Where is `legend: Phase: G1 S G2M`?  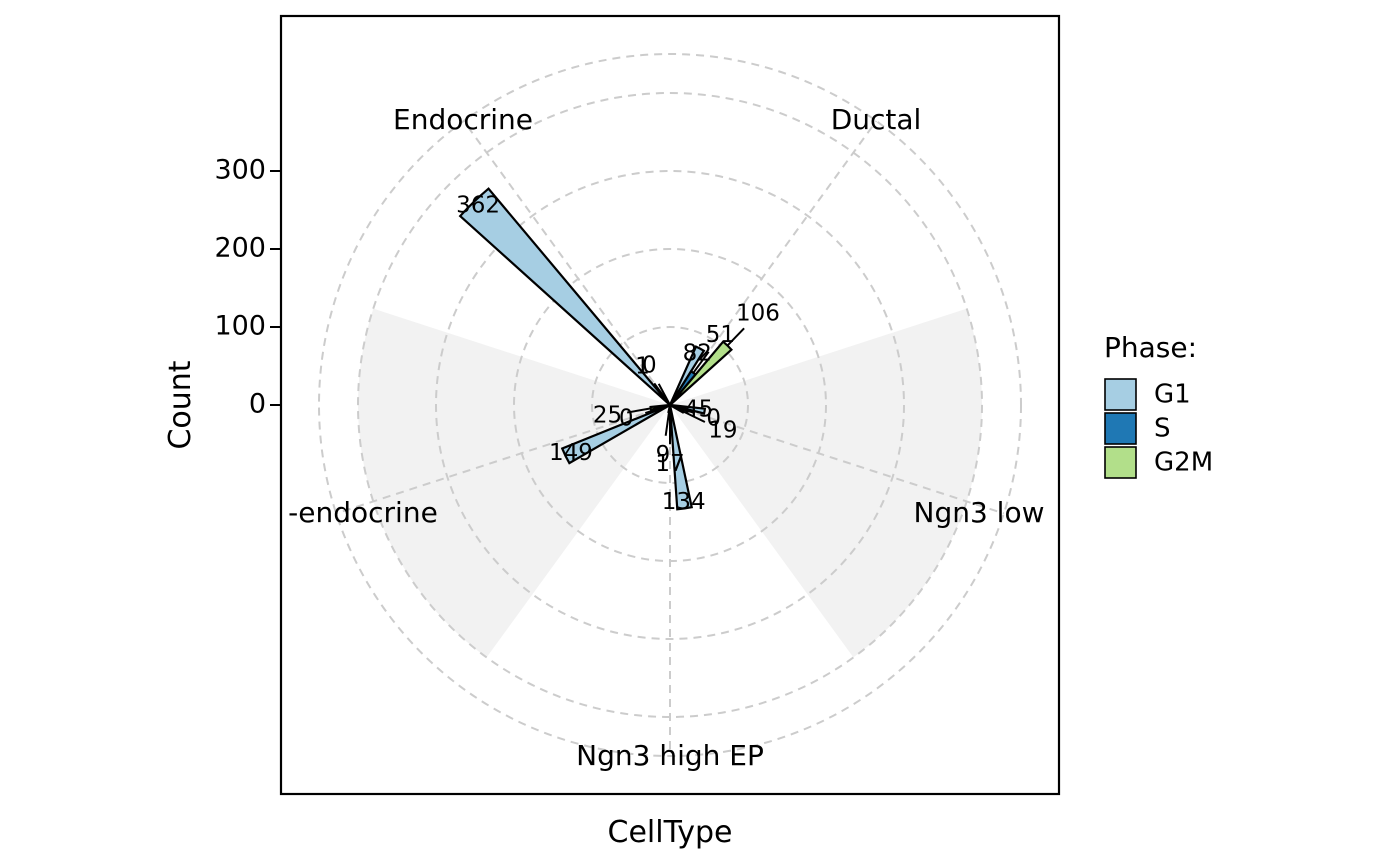 legend: Phase: G1 S G2M is located at coordinates (1158, 405).